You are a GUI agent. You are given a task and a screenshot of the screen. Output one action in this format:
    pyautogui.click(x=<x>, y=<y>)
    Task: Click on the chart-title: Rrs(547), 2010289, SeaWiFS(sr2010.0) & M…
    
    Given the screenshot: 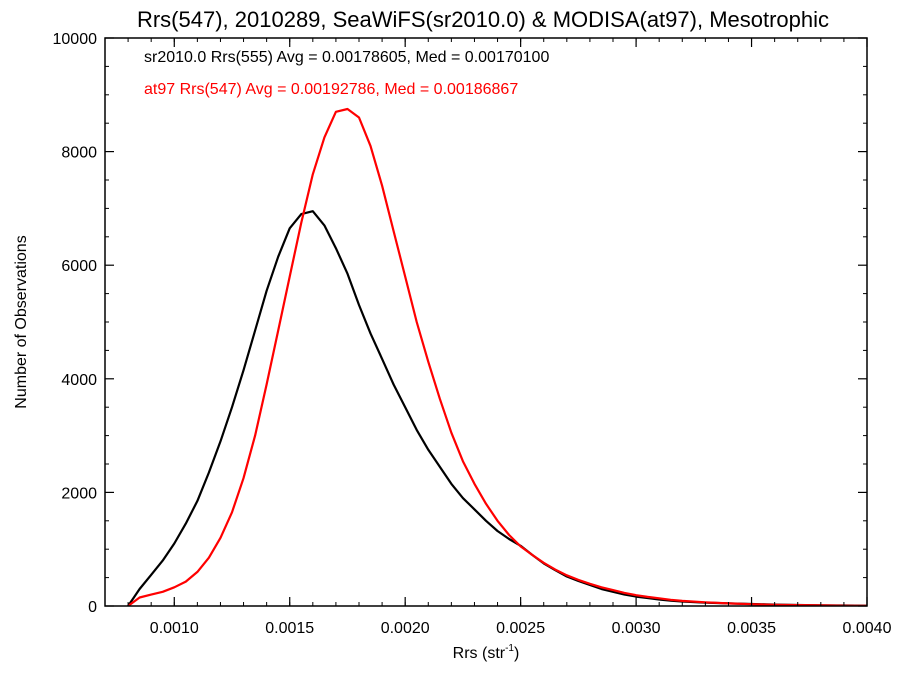 What is the action you would take?
    pyautogui.click(x=483, y=19)
    